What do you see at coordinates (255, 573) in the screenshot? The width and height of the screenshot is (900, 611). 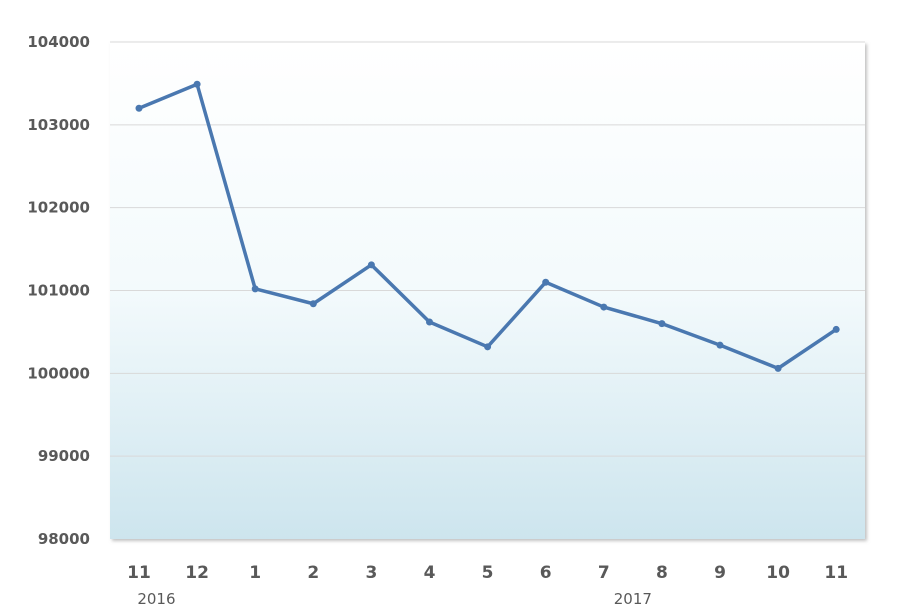 I see `x-tick-label: 1` at bounding box center [255, 573].